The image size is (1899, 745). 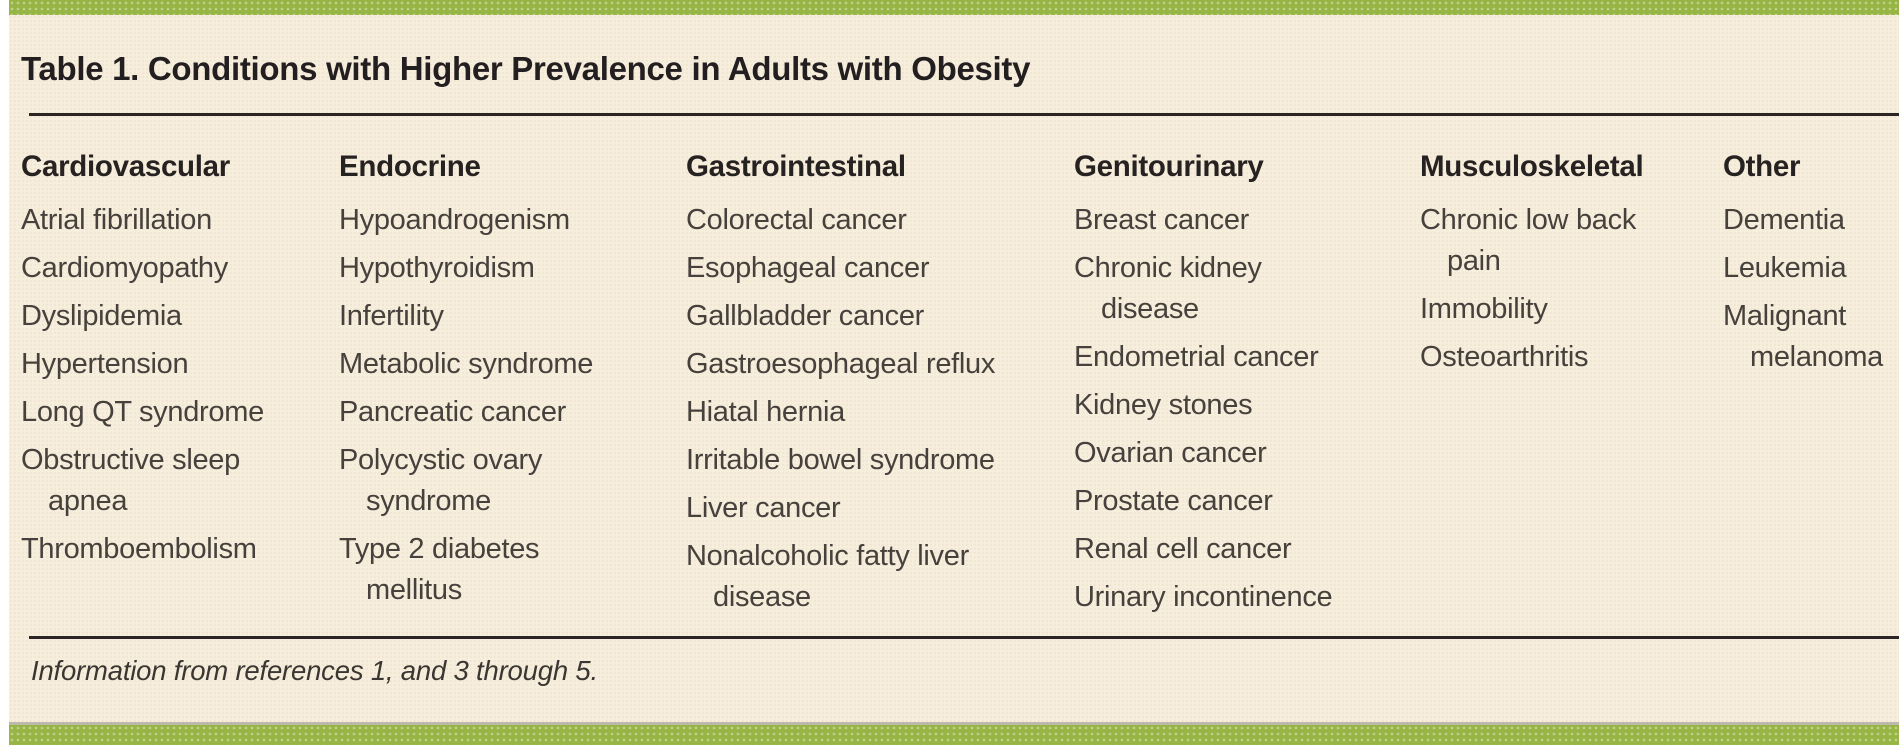 What do you see at coordinates (1169, 166) in the screenshot?
I see `column-header: Genitourinary` at bounding box center [1169, 166].